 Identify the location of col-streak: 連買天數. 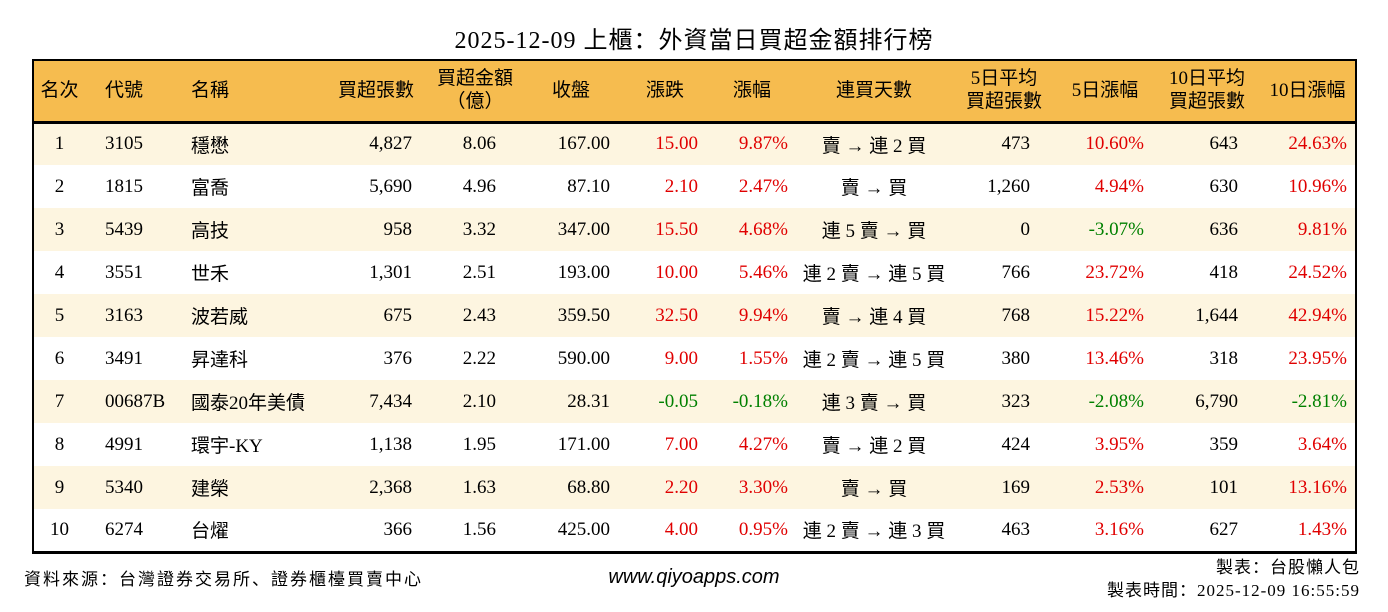
(874, 92).